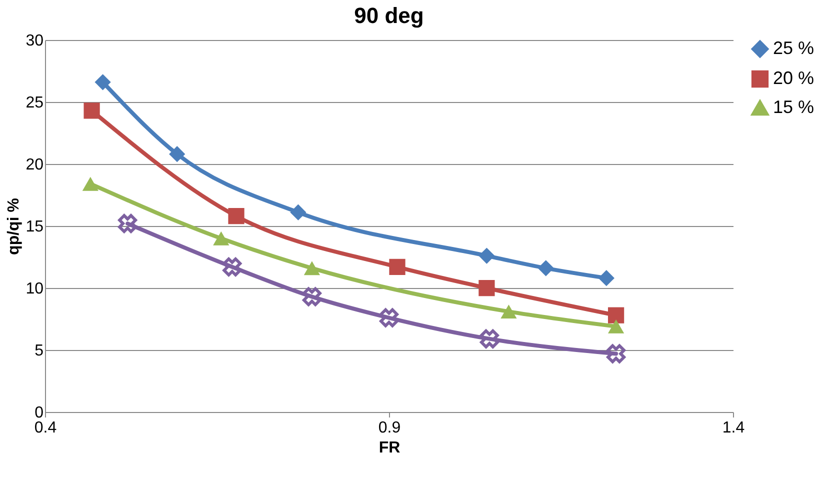 This screenshot has width=838, height=478. What do you see at coordinates (389, 15) in the screenshot?
I see `chart-title: 90 deg` at bounding box center [389, 15].